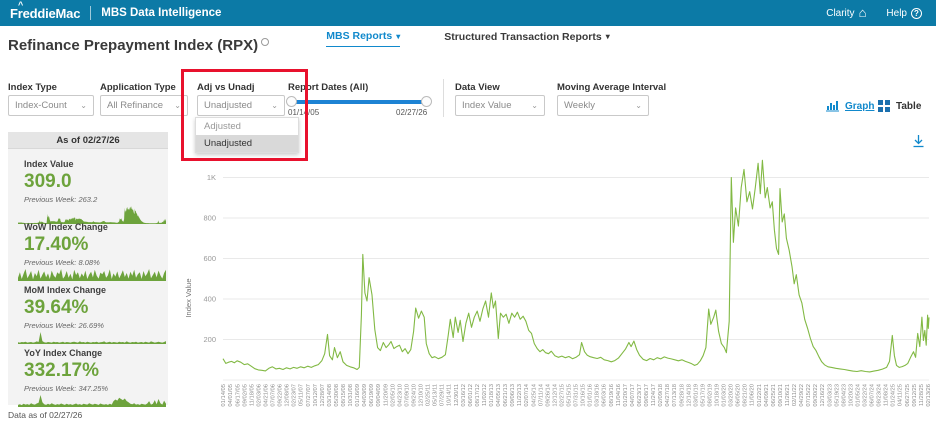  I want to click on svg-text: 08/15/08, so click(344, 395).